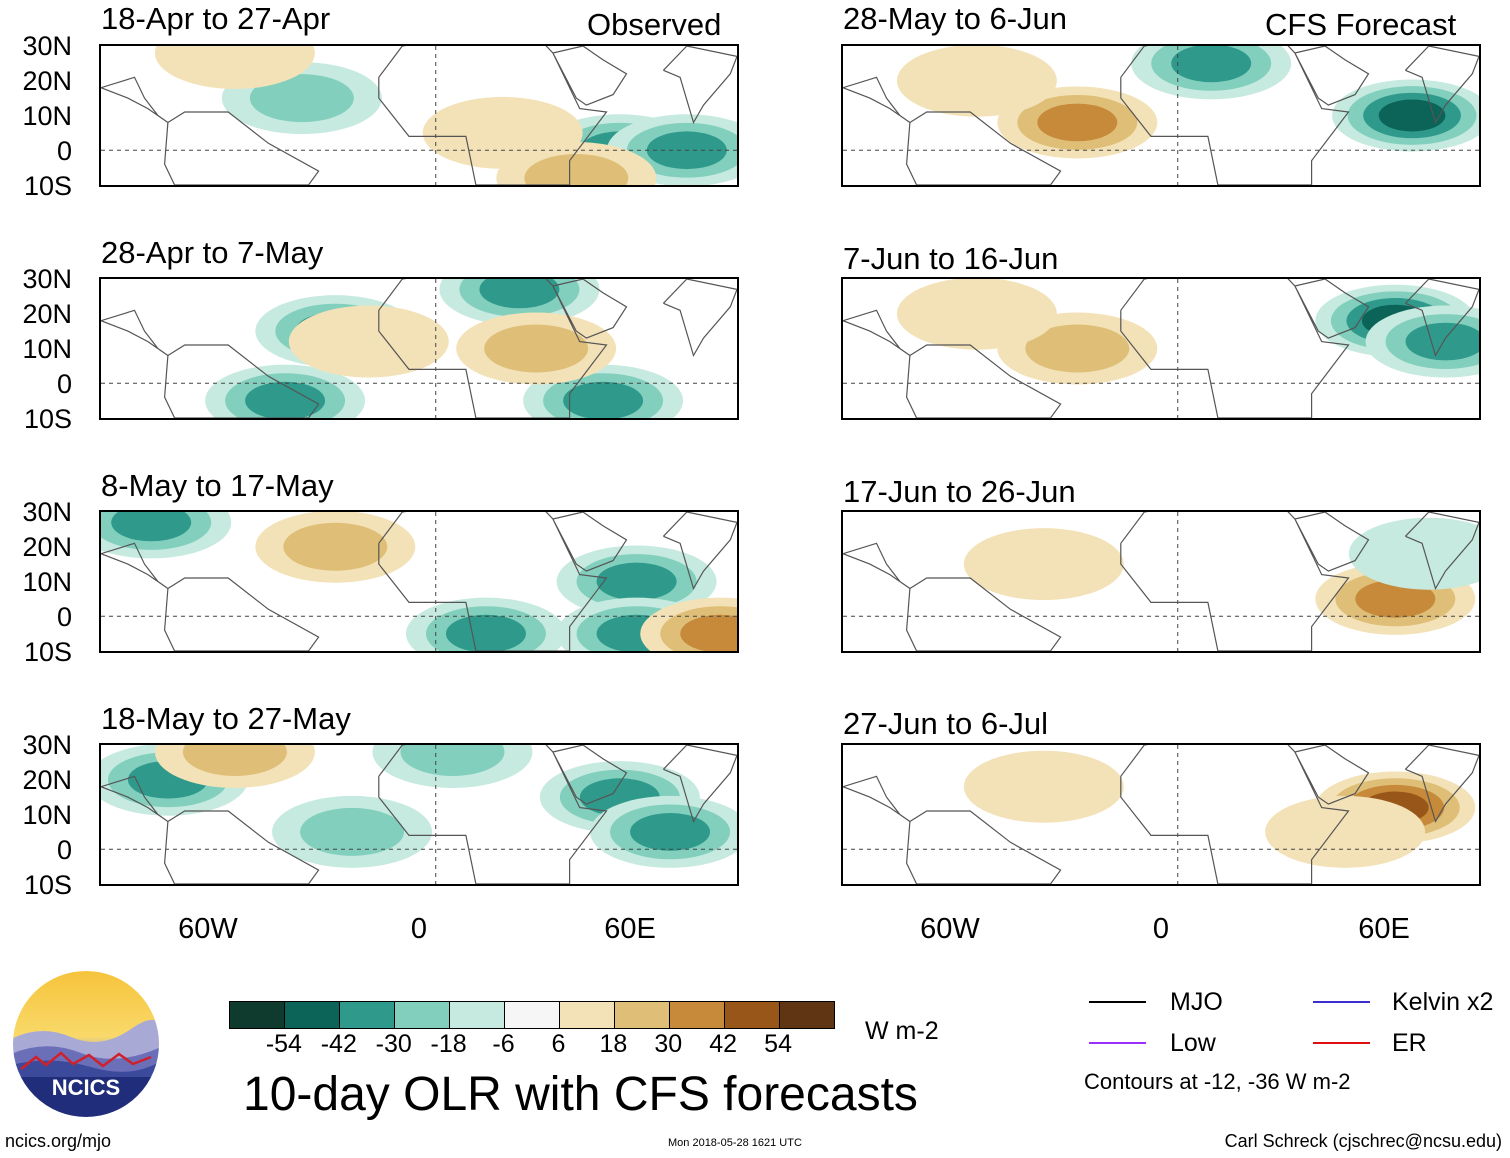  What do you see at coordinates (1443, 1002) in the screenshot?
I see `legend-label-kelvin: Kelvin x2` at bounding box center [1443, 1002].